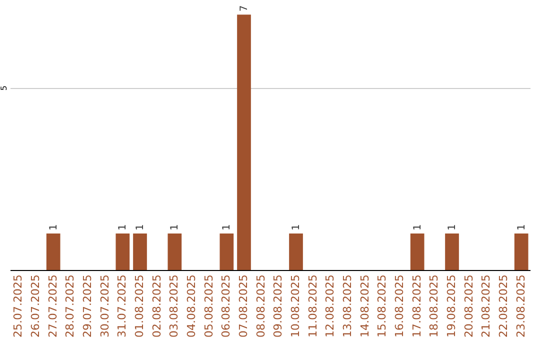 The image size is (540, 340). Describe the element at coordinates (434, 306) in the screenshot. I see `x-tick-label: 18.08.2025` at that location.